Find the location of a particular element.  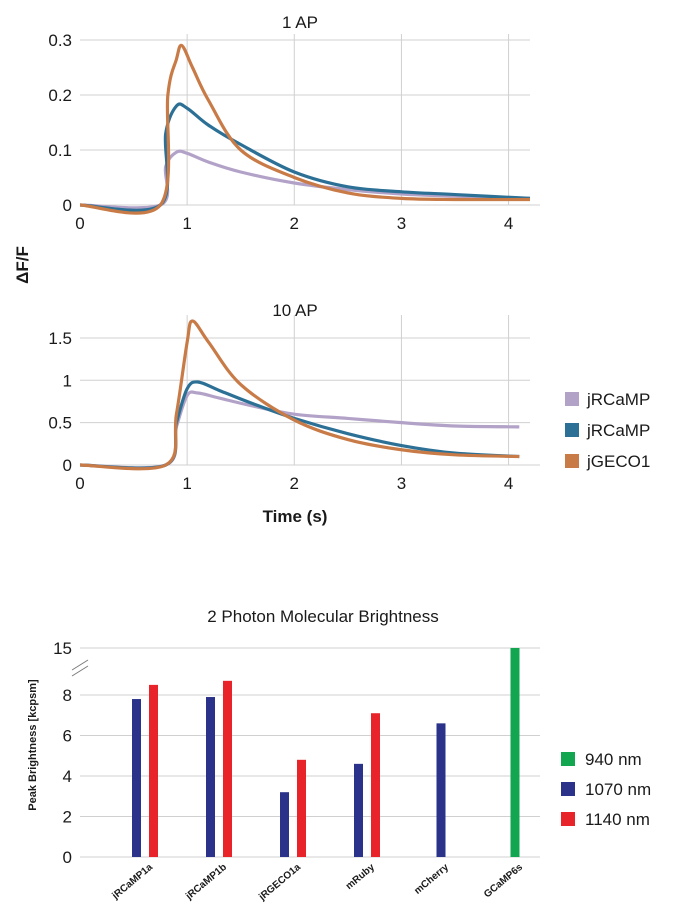

axis-break-icon is located at coordinates (80, 668).